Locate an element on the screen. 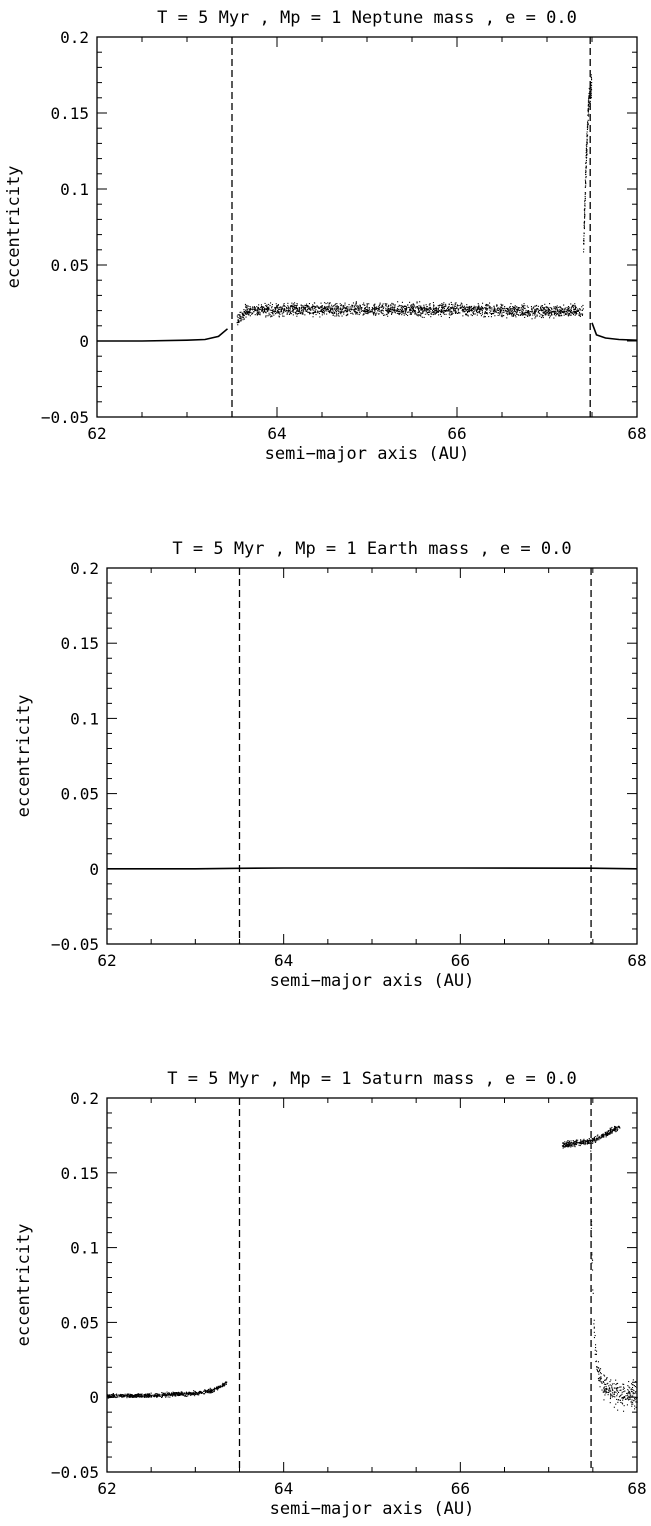  y-tick-label: 0 is located at coordinates (94, 869).